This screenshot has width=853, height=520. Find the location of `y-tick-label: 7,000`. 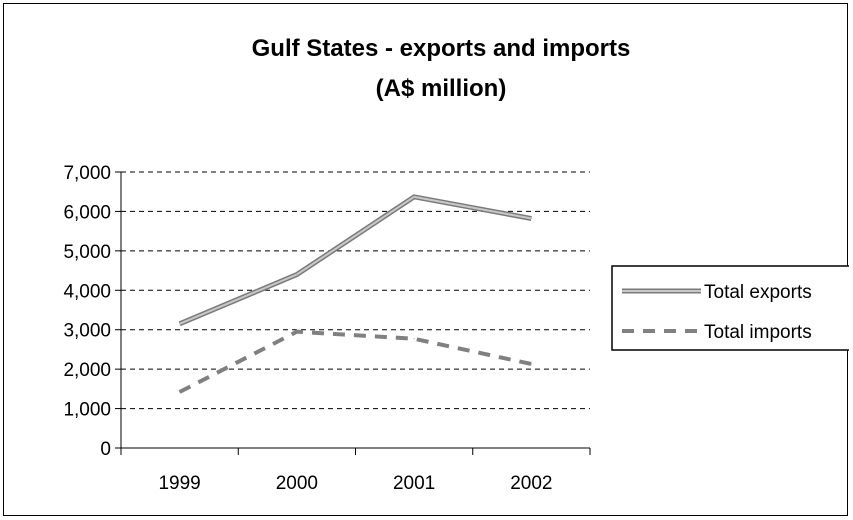

y-tick-label: 7,000 is located at coordinates (87, 173).